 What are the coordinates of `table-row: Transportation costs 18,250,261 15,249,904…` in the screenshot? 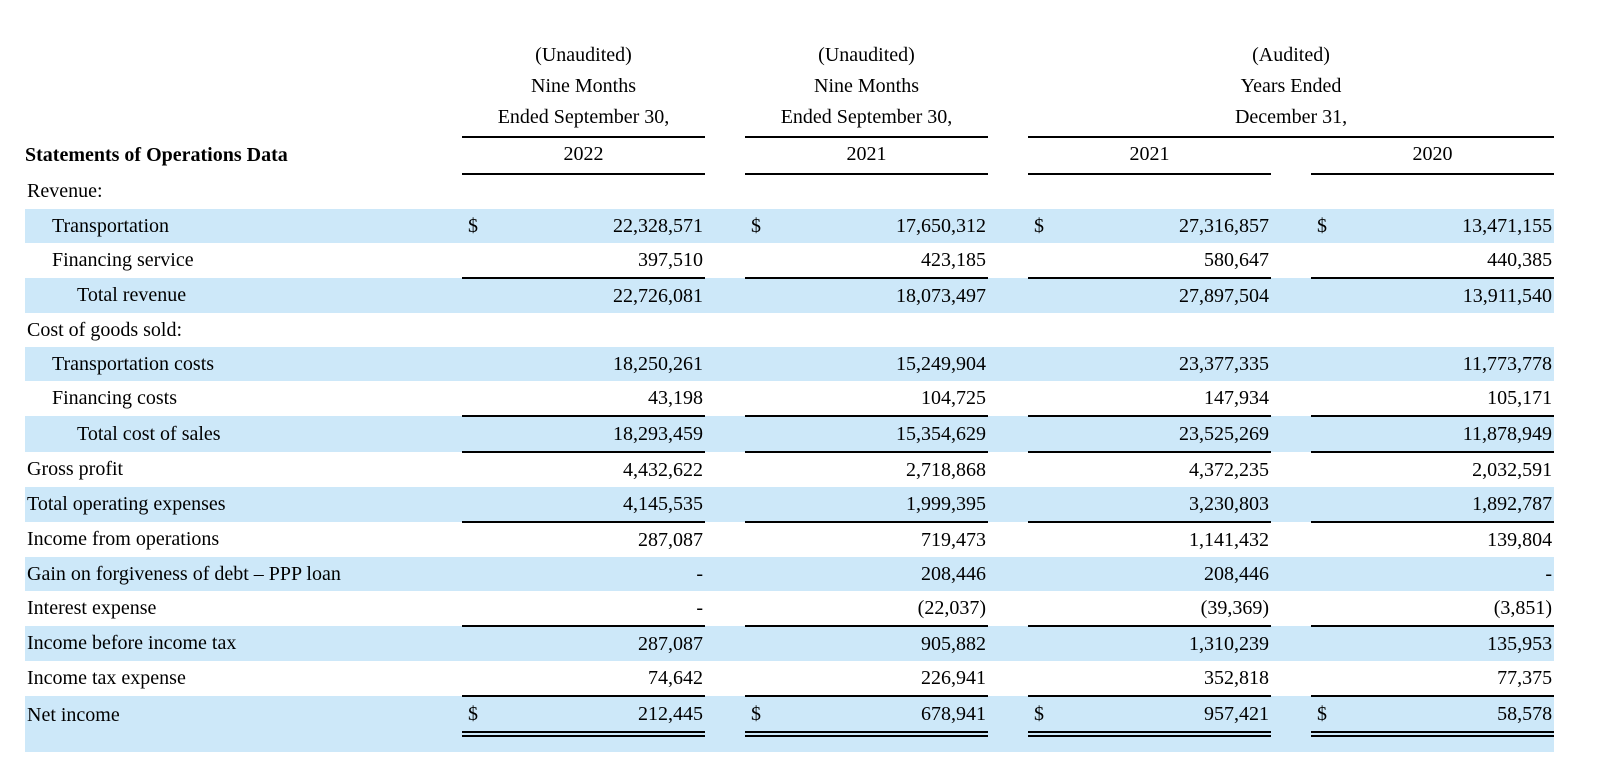 It's located at (790, 364).